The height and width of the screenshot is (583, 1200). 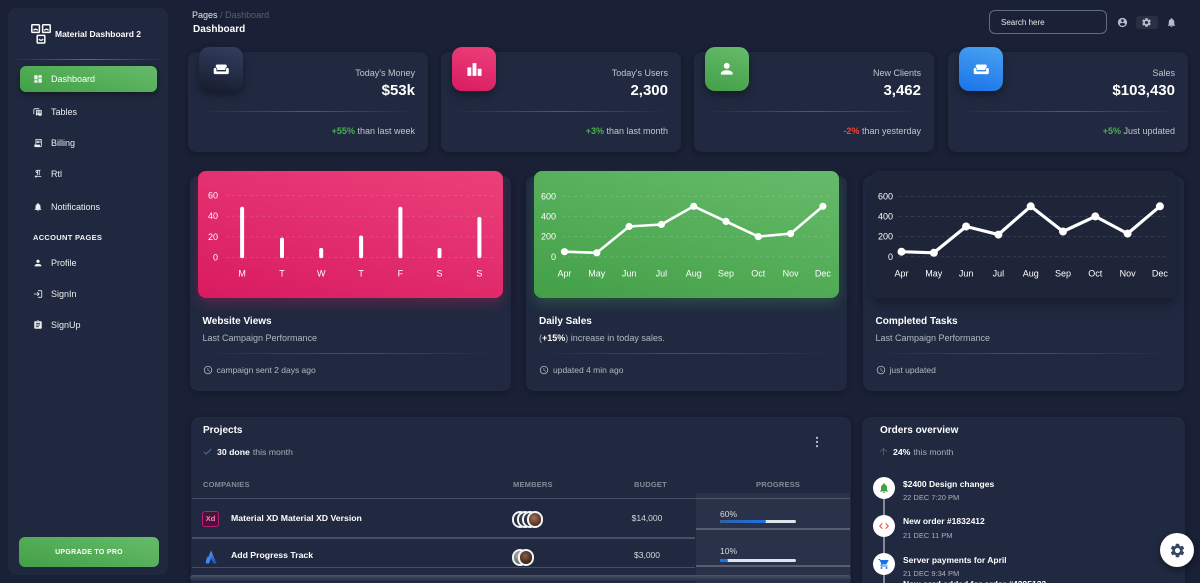 What do you see at coordinates (212, 237) in the screenshot?
I see `svg-text: 20` at bounding box center [212, 237].